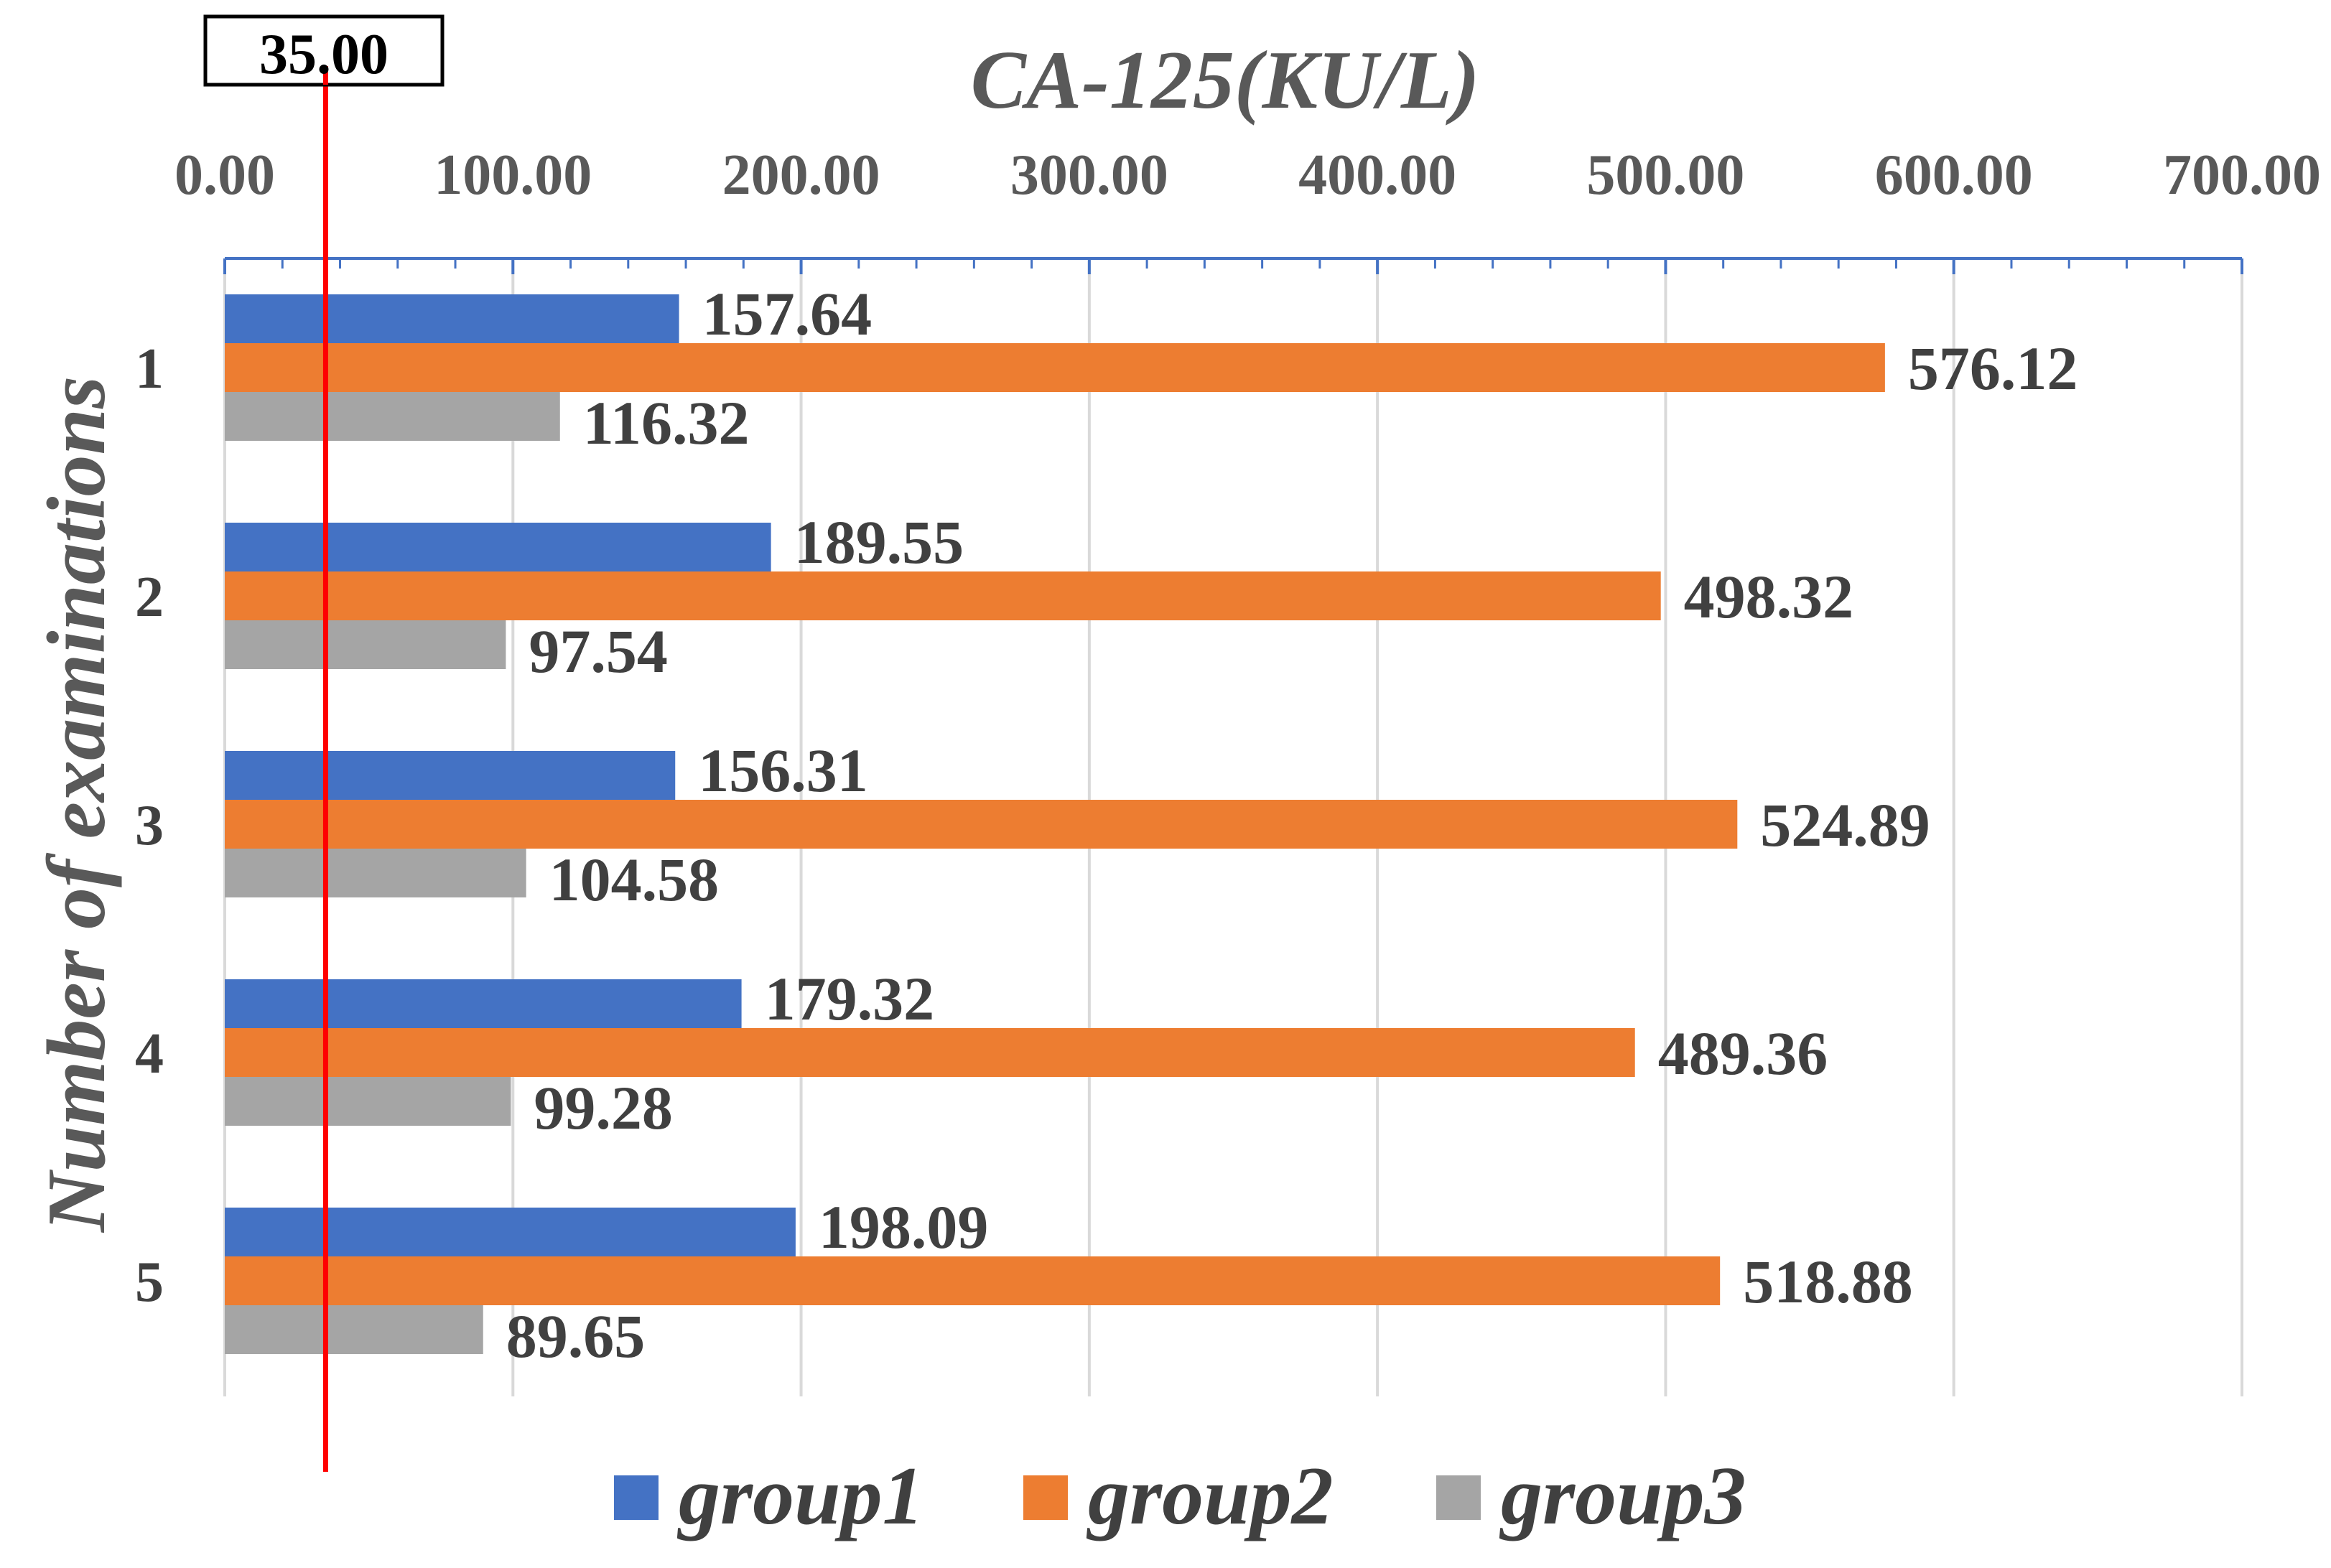 This screenshot has height=1568, width=2331. What do you see at coordinates (513, 175) in the screenshot?
I see `x-tick-label: 100.00` at bounding box center [513, 175].